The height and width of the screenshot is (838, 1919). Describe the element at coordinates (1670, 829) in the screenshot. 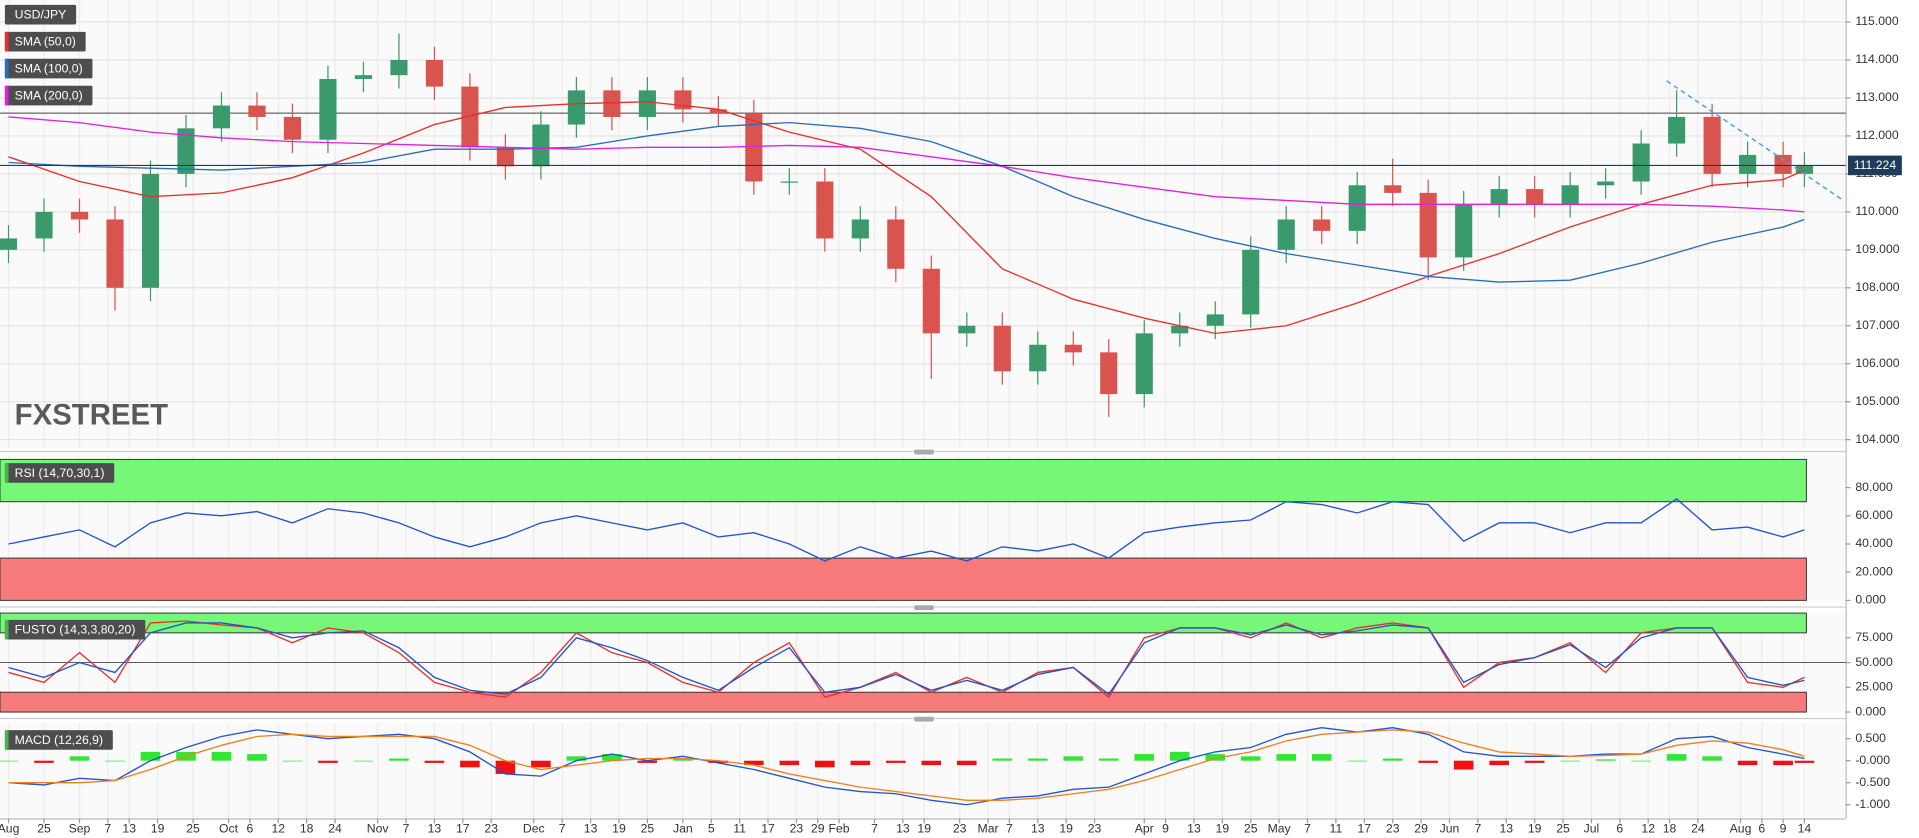

I see `x-tick-label: 18` at that location.